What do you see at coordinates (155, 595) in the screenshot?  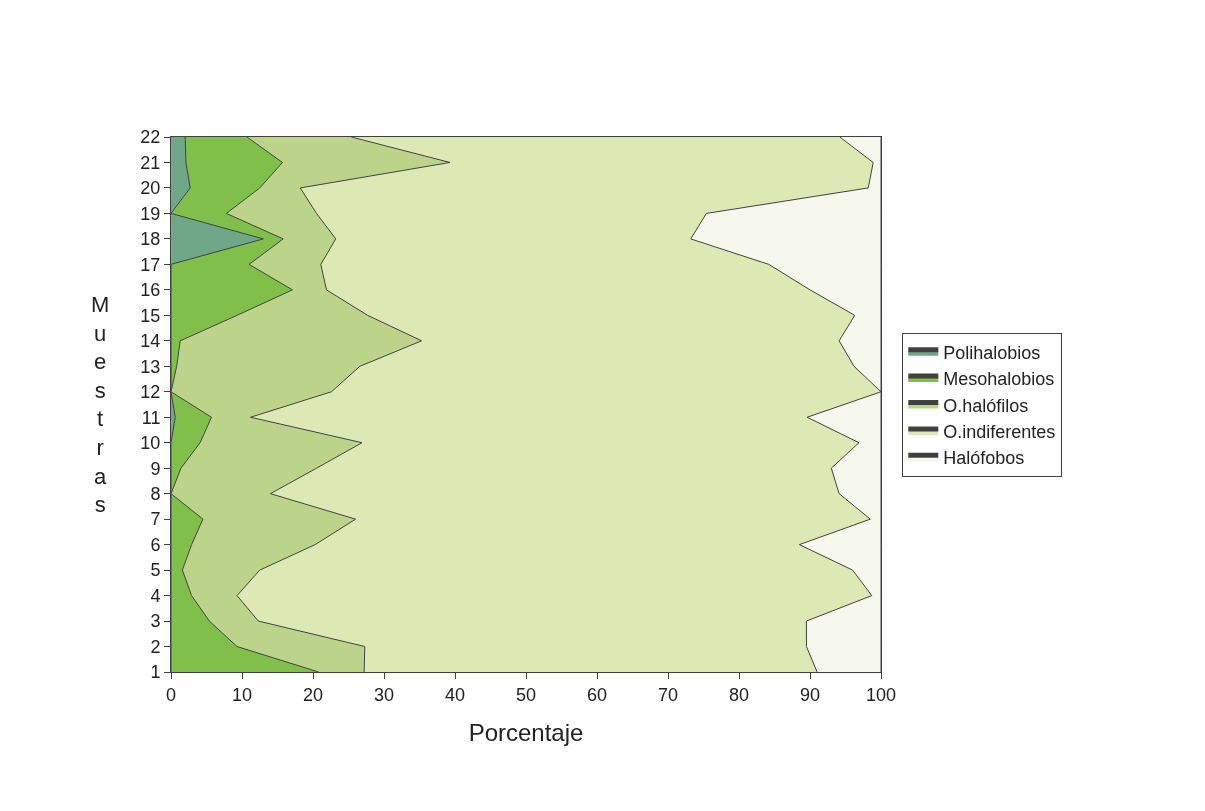 I see `y-tick-label: 4` at bounding box center [155, 595].